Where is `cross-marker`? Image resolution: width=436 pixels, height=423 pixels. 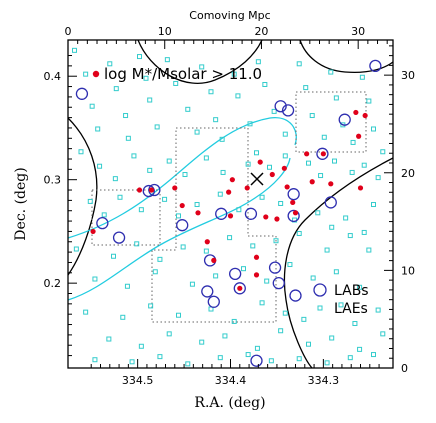
cross-marker is located at coordinates (257, 179).